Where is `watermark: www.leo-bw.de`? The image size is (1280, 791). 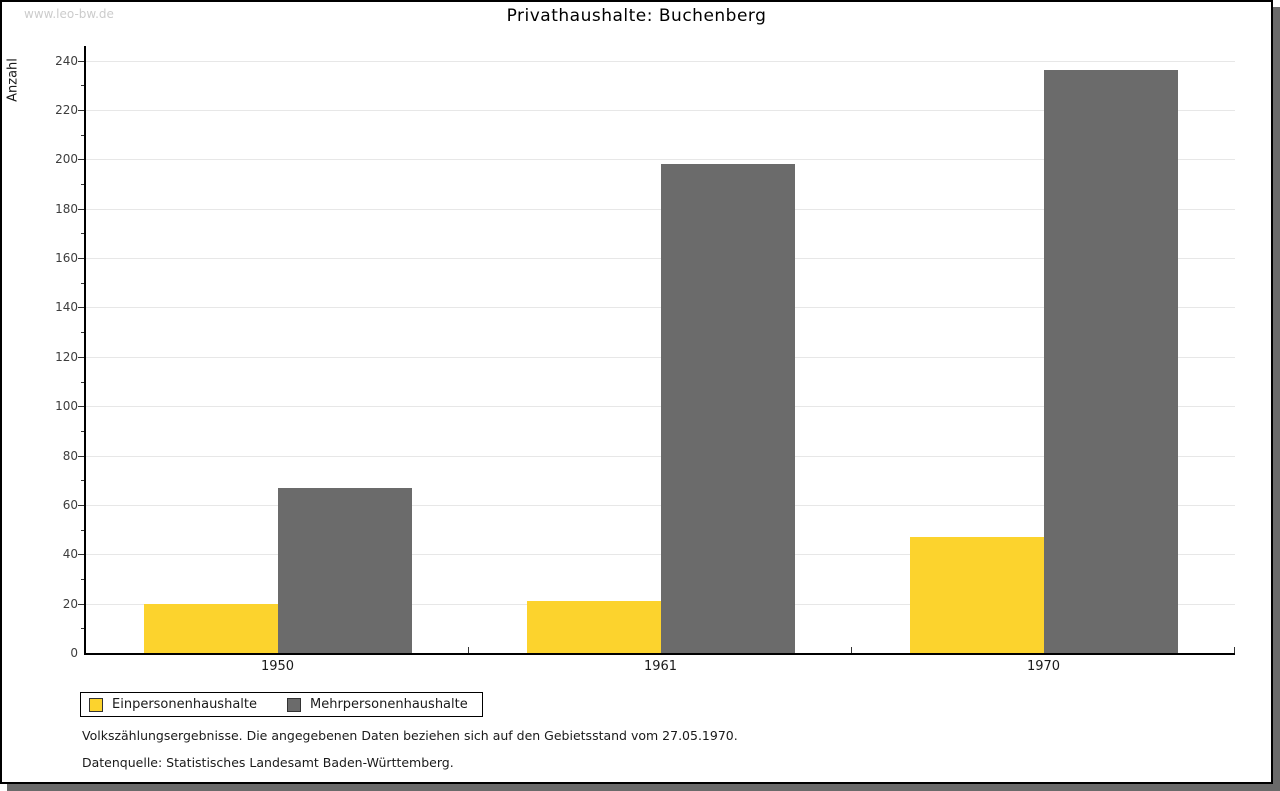
watermark: www.leo-bw.de is located at coordinates (69, 14).